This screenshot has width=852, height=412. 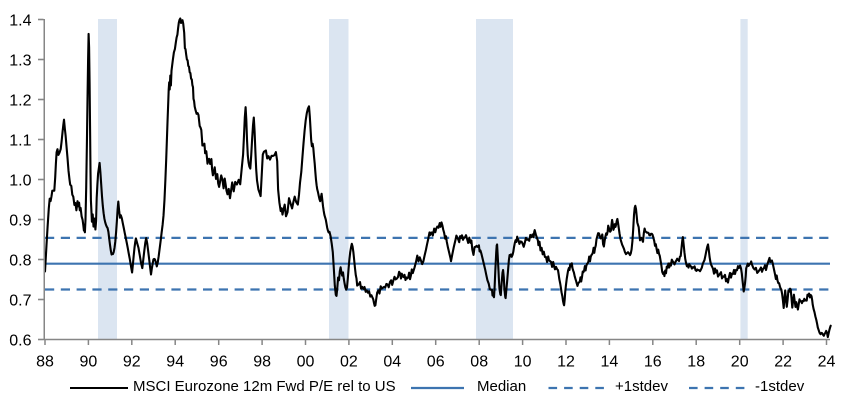 What do you see at coordinates (219, 362) in the screenshot?
I see `svg-text: 96` at bounding box center [219, 362].